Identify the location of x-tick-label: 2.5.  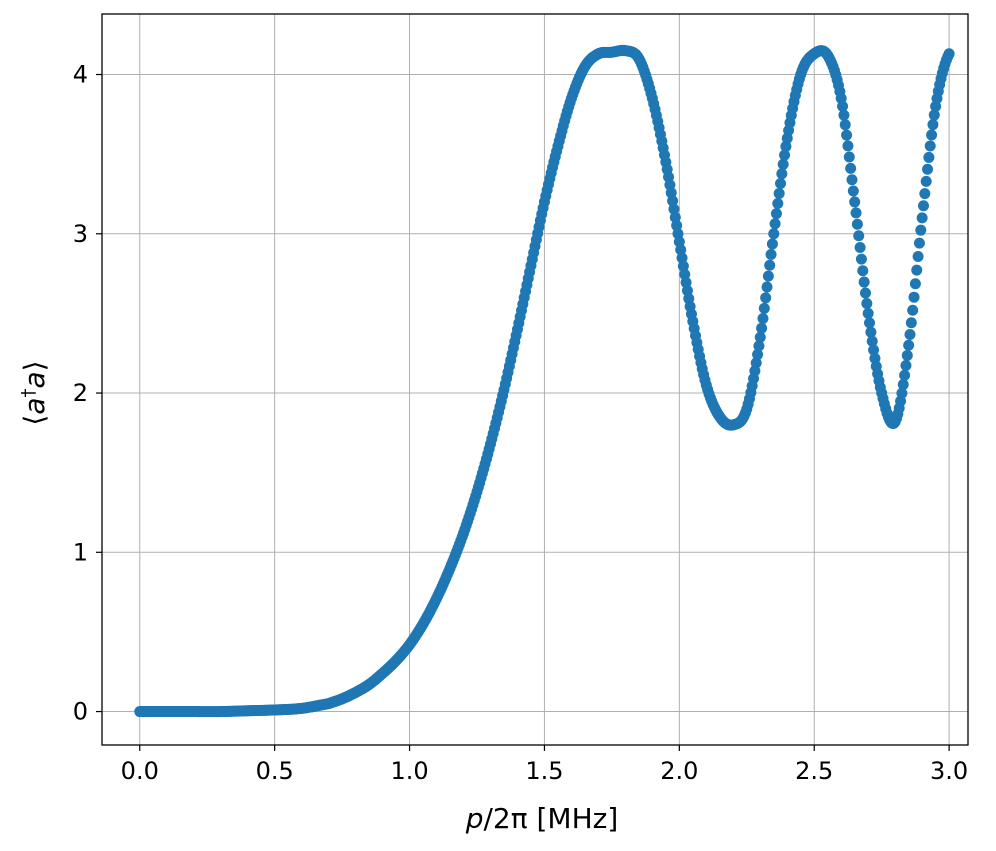
(814, 771).